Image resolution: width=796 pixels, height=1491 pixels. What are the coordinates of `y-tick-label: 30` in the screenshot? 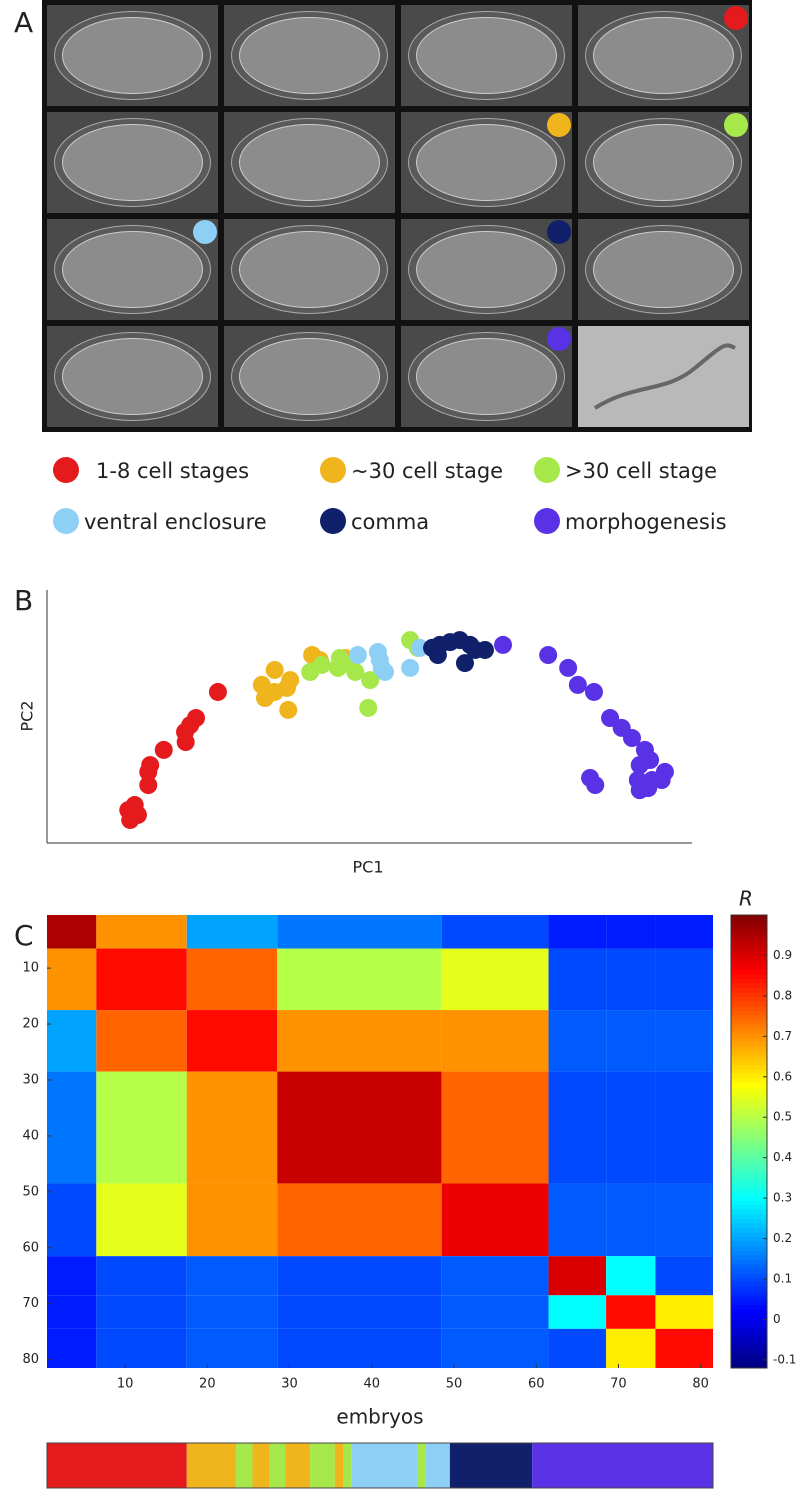 It's located at (30, 1079).